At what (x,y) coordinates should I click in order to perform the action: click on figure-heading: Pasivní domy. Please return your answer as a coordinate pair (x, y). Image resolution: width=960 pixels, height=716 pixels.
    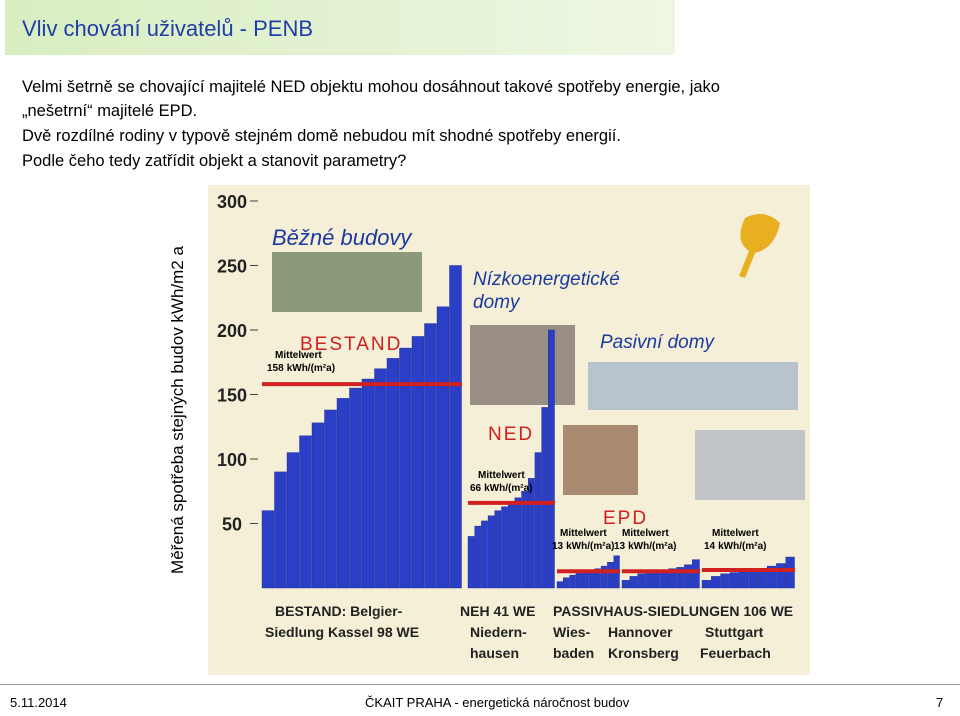
    Looking at the image, I should click on (658, 342).